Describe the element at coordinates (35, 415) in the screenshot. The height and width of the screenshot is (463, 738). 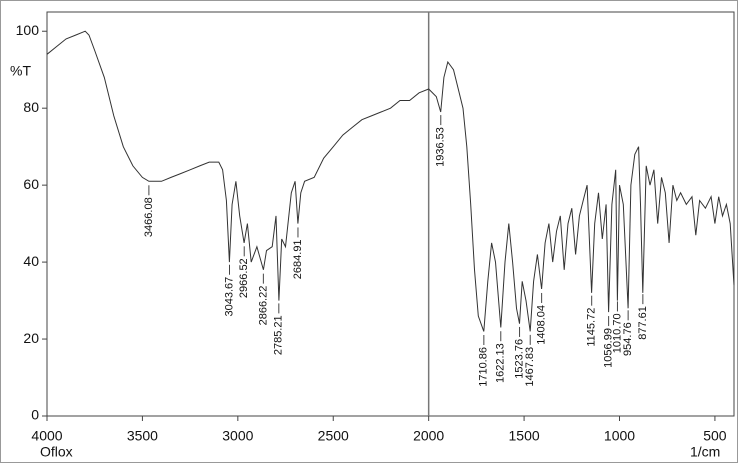
I see `y-tick-label: 0` at that location.